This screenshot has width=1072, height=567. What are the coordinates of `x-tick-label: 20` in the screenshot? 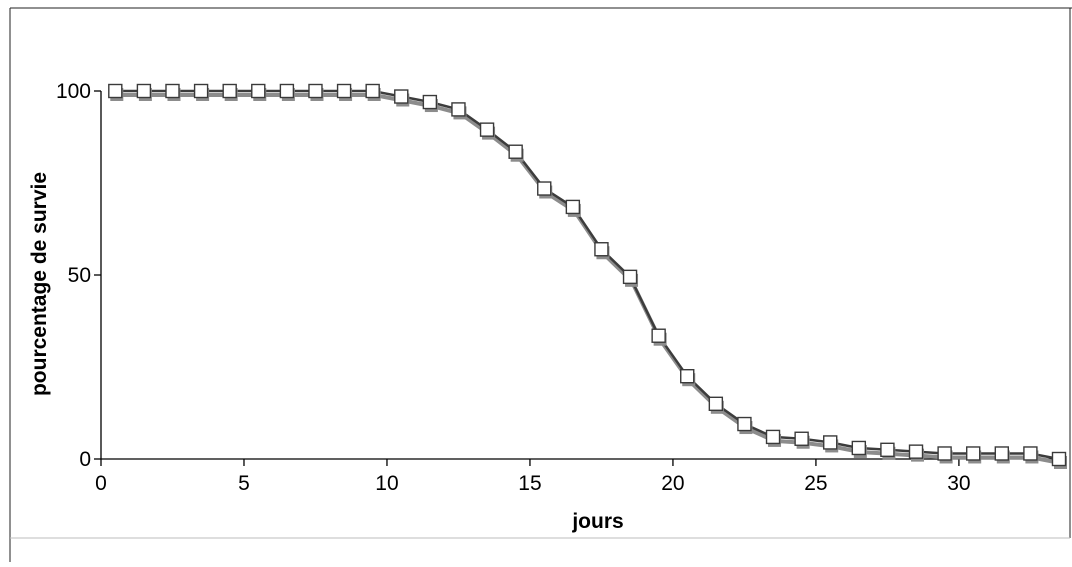 It's located at (672, 483).